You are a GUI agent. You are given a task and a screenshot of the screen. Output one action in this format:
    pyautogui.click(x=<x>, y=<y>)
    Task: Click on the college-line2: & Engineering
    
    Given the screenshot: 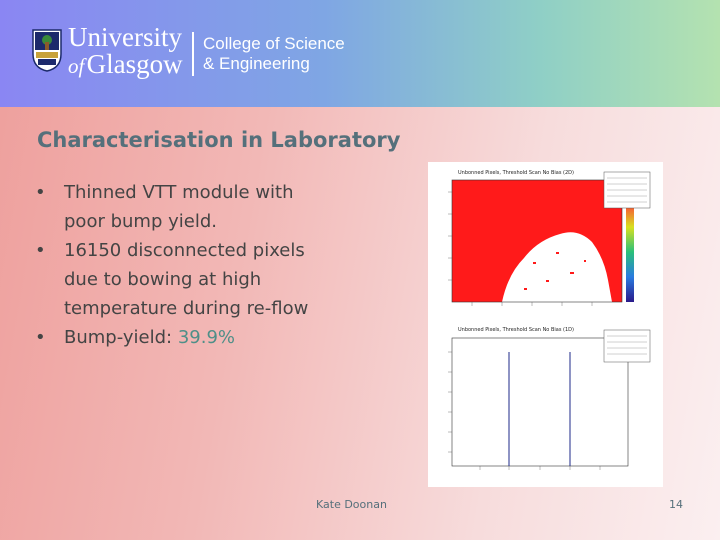 What is the action you would take?
    pyautogui.click(x=256, y=63)
    